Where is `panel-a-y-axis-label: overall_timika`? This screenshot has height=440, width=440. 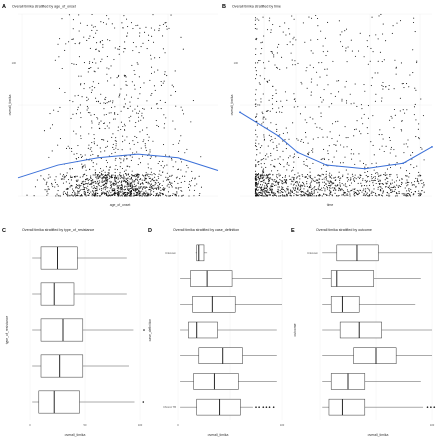 panel-a-y-axis-label: overall_timika is located at coordinates (10, 105).